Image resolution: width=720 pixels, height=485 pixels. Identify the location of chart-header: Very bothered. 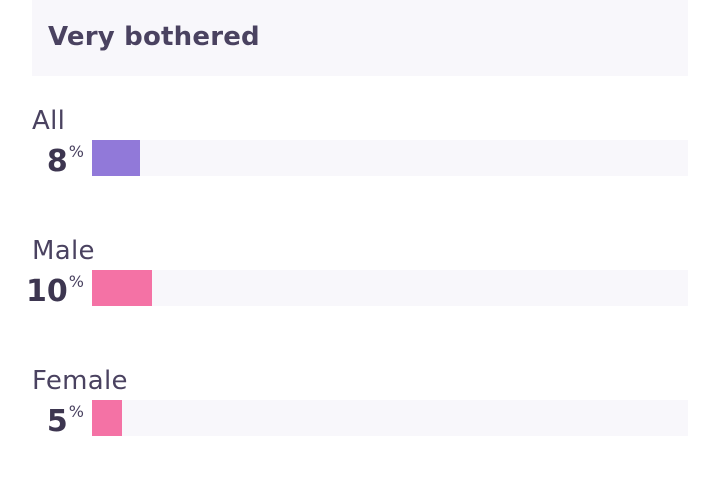
(360, 38).